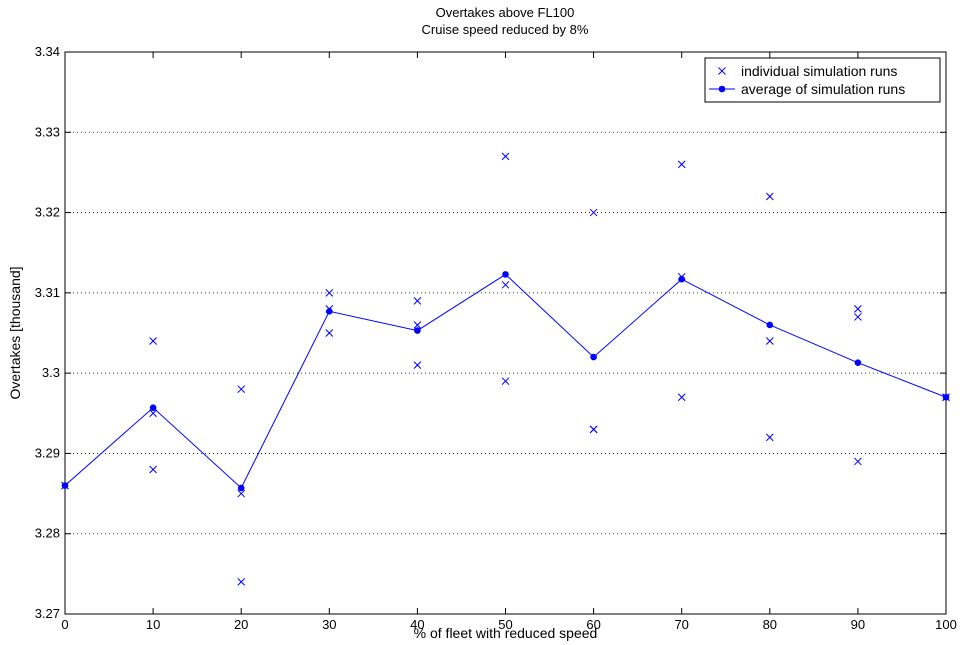 The width and height of the screenshot is (962, 645). Describe the element at coordinates (51, 372) in the screenshot. I see `y-tick-label: 3.3` at that location.